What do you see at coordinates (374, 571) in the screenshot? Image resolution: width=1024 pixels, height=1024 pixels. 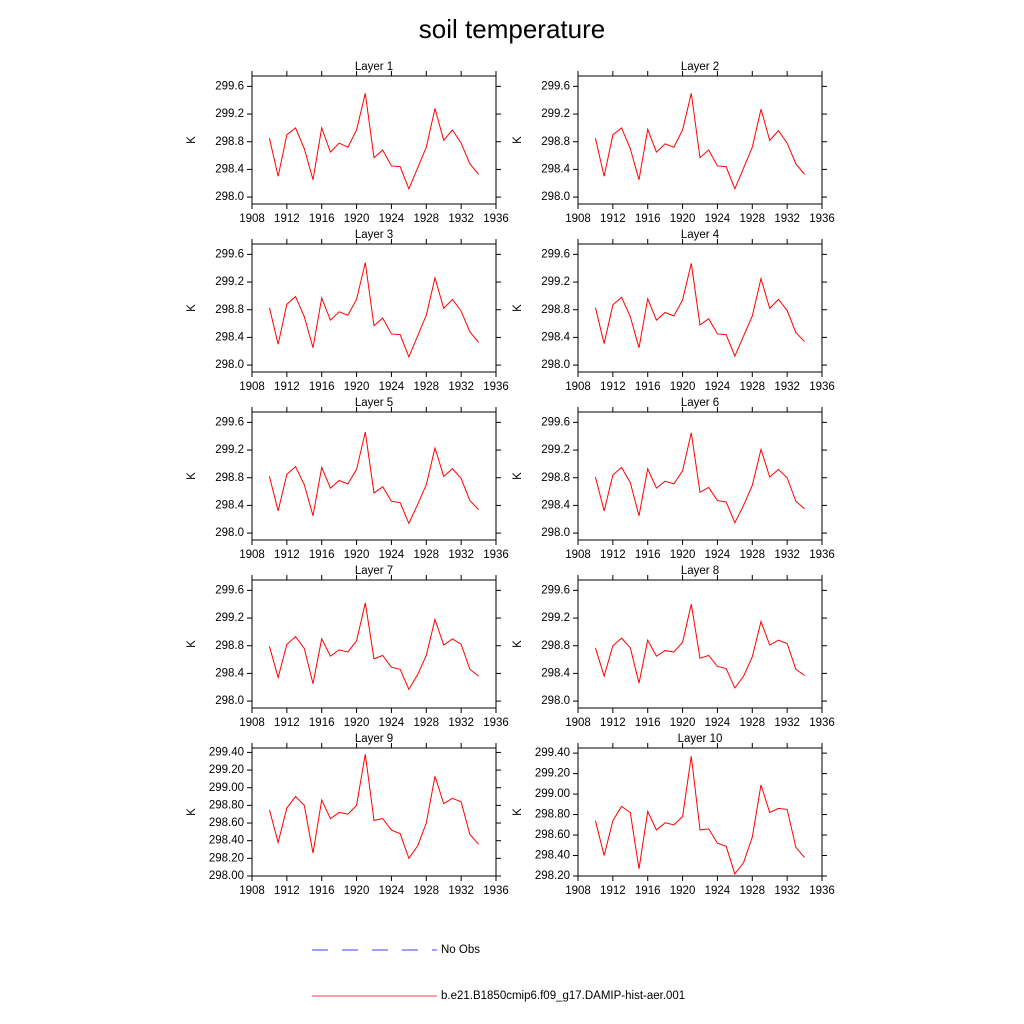 I see `panel-title: Layer 7` at bounding box center [374, 571].